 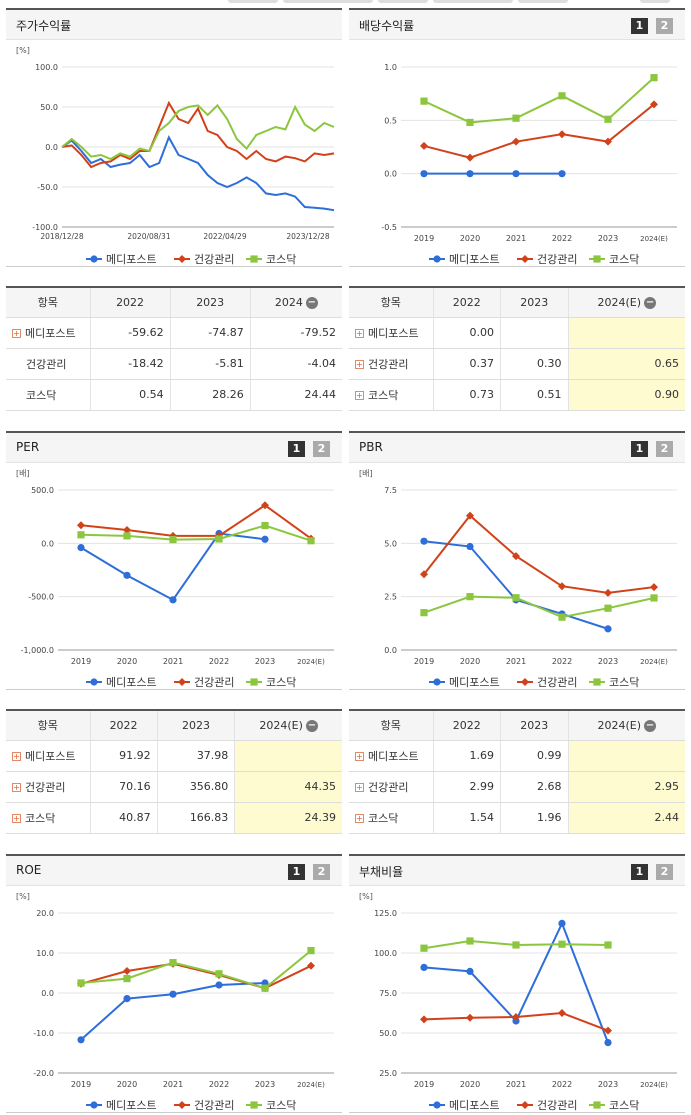 What do you see at coordinates (381, 872) in the screenshot?
I see `debt-title: 부채비율` at bounding box center [381, 872].